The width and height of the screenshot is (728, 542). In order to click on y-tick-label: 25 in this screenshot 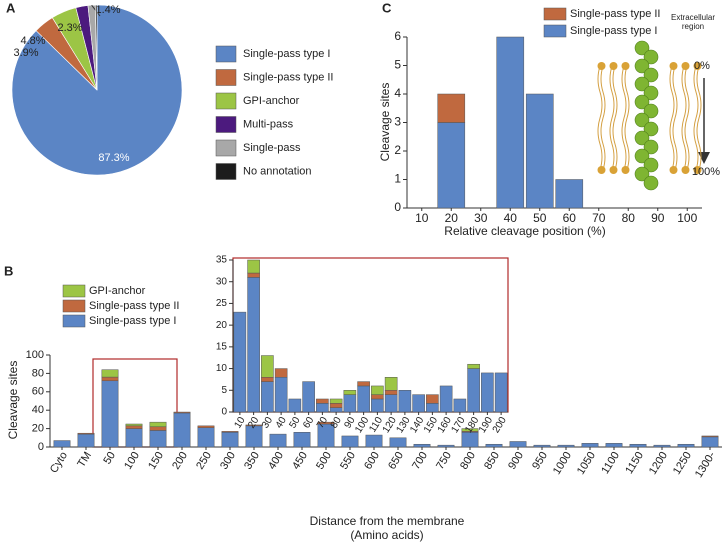, I will do `click(222, 303)`.